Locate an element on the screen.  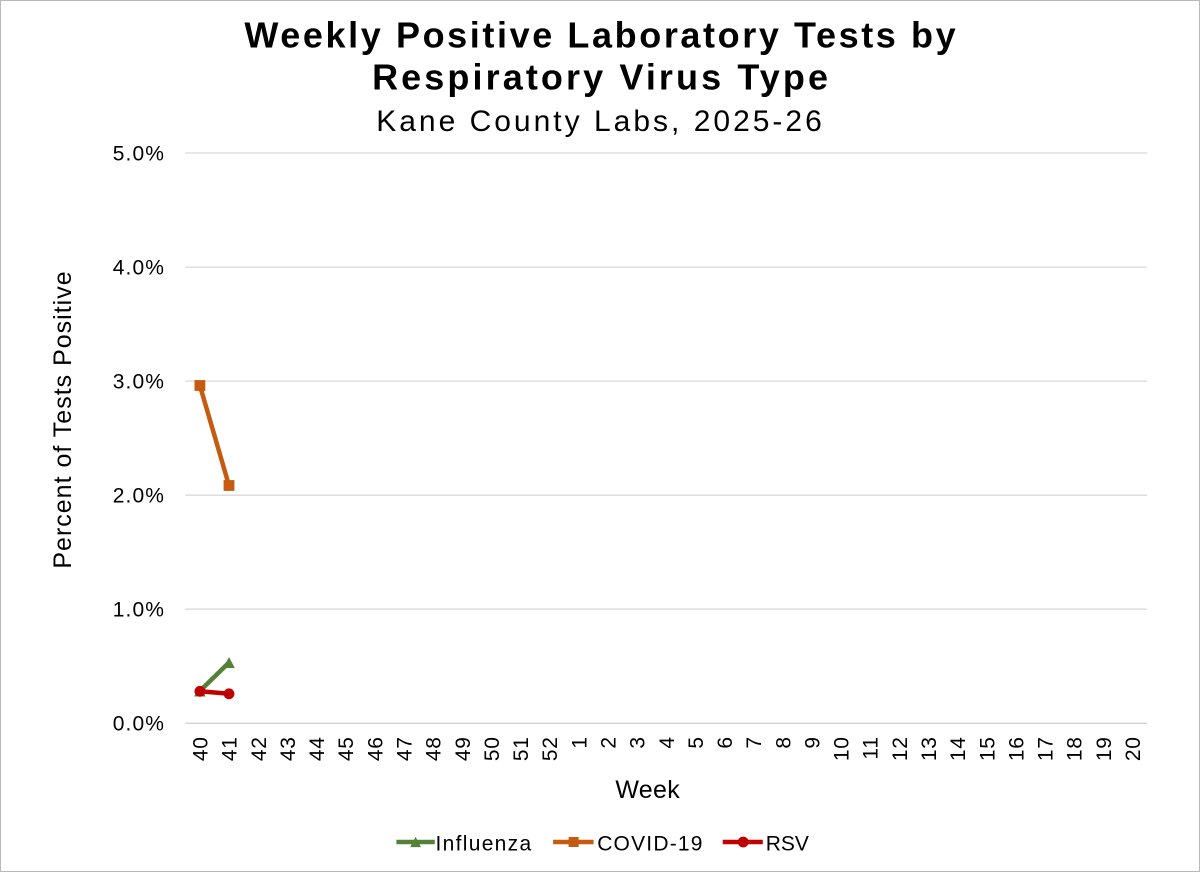
svg-text: 47 is located at coordinates (405, 748).